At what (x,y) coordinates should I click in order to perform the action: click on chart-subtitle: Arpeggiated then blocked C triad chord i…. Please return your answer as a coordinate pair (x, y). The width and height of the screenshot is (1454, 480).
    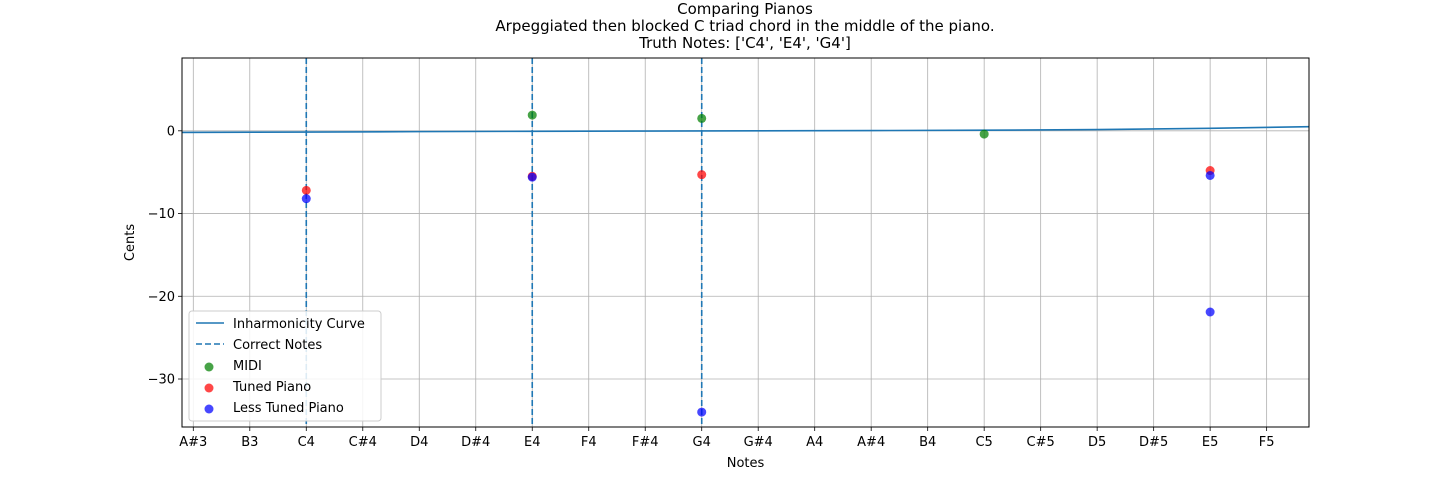
    Looking at the image, I should click on (745, 26).